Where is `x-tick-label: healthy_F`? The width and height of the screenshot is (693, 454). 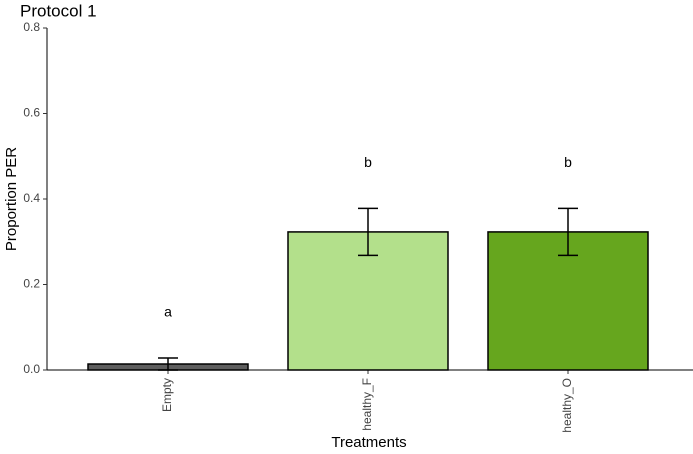
x-tick-label: healthy_F is located at coordinates (367, 404).